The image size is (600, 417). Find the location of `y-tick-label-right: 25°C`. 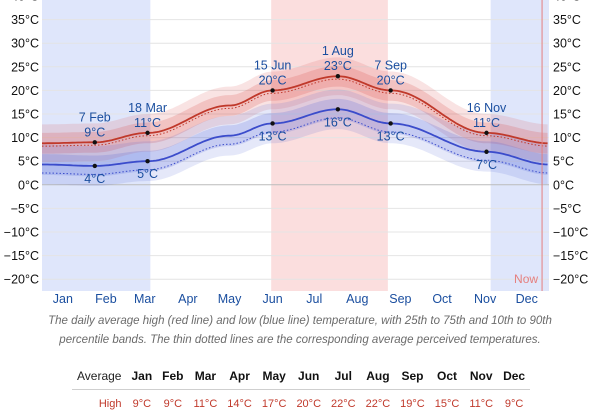

y-tick-label-right: 25°C is located at coordinates (567, 67).